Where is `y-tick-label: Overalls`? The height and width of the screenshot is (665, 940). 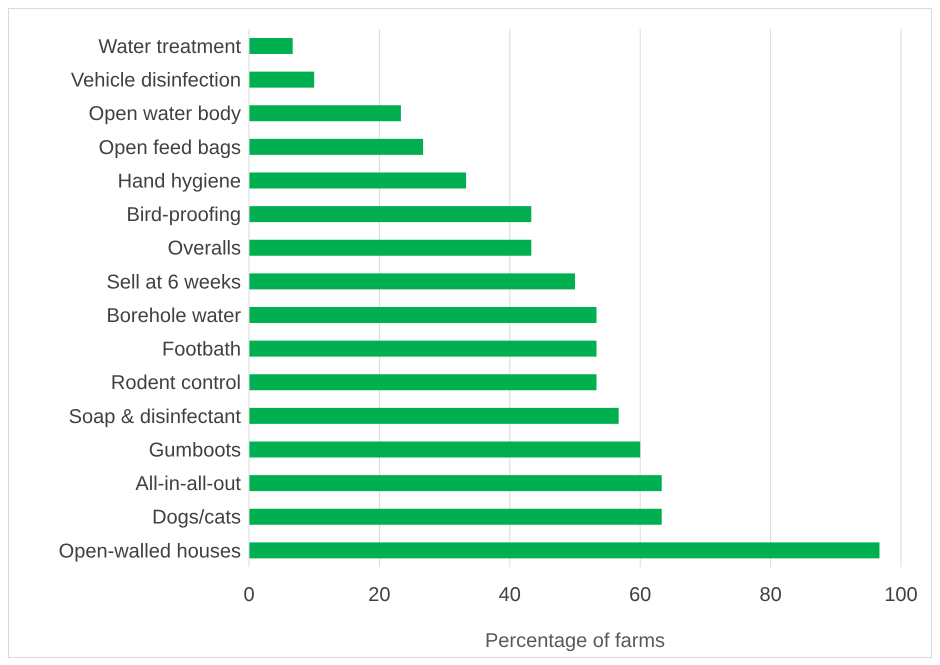 y-tick-label: Overalls is located at coordinates (204, 249).